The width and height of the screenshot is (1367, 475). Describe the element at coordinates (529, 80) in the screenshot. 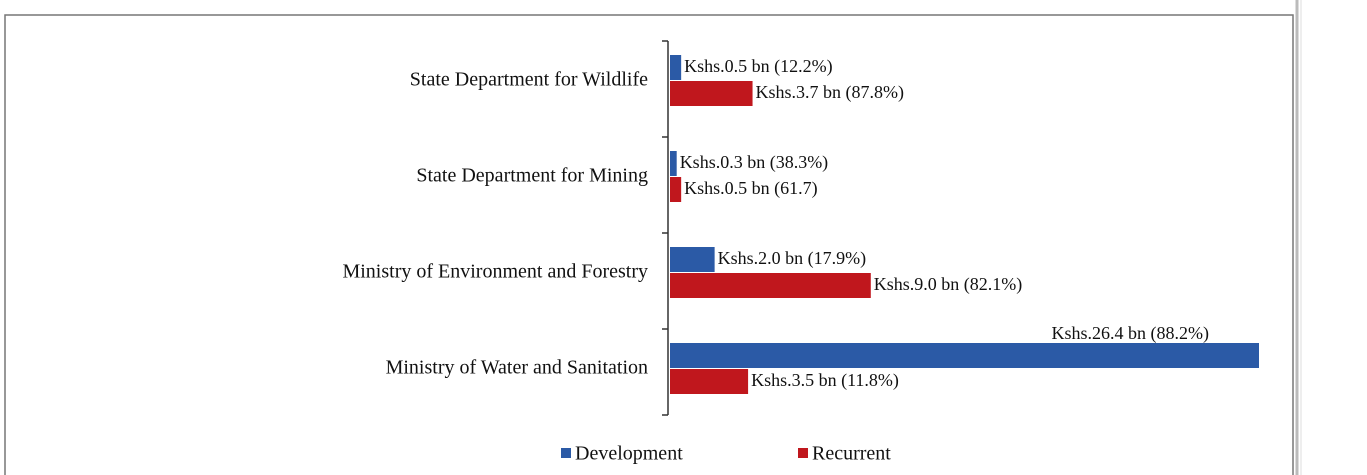

I see `category-label: State Department for Wildlife` at that location.